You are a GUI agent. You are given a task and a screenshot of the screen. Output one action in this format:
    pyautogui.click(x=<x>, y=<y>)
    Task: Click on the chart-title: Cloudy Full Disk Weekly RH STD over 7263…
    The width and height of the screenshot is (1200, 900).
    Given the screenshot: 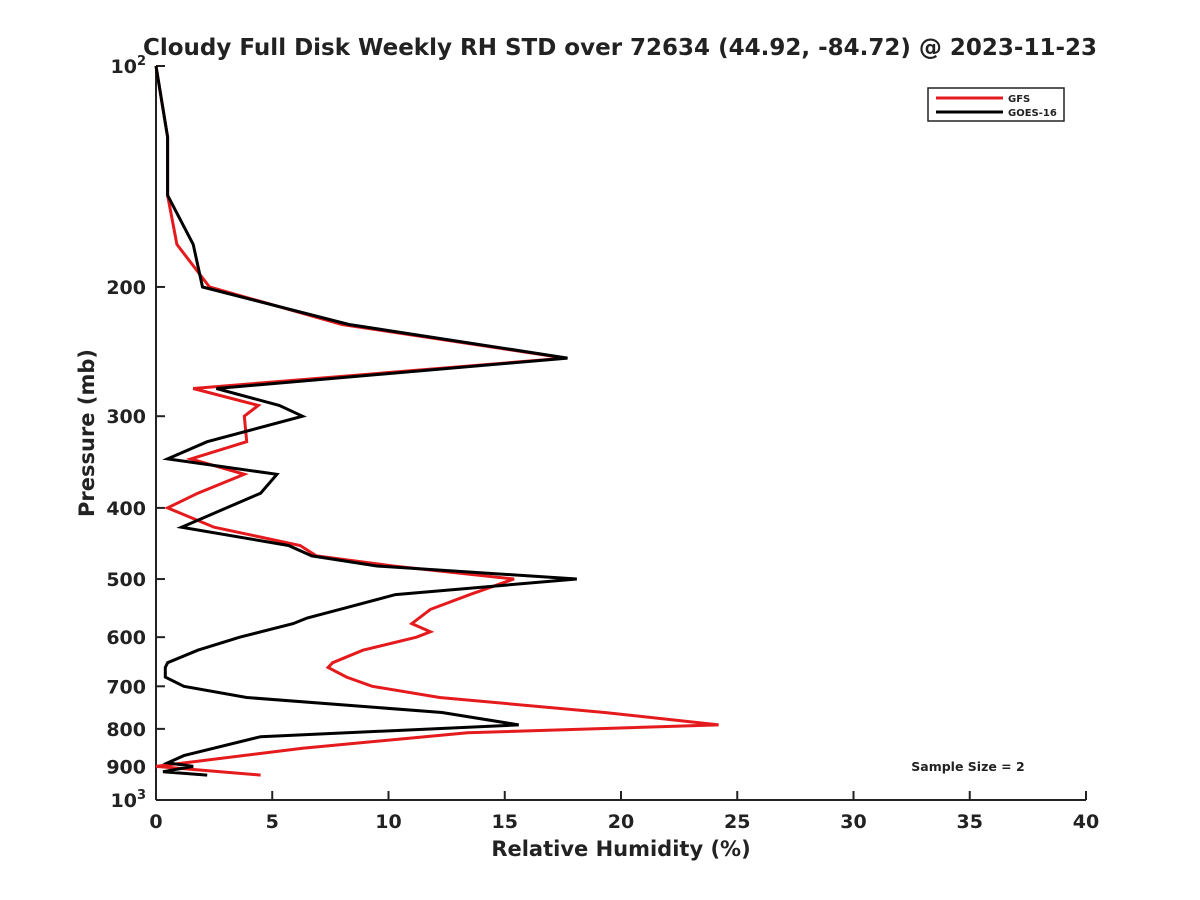 What is the action you would take?
    pyautogui.click(x=620, y=48)
    